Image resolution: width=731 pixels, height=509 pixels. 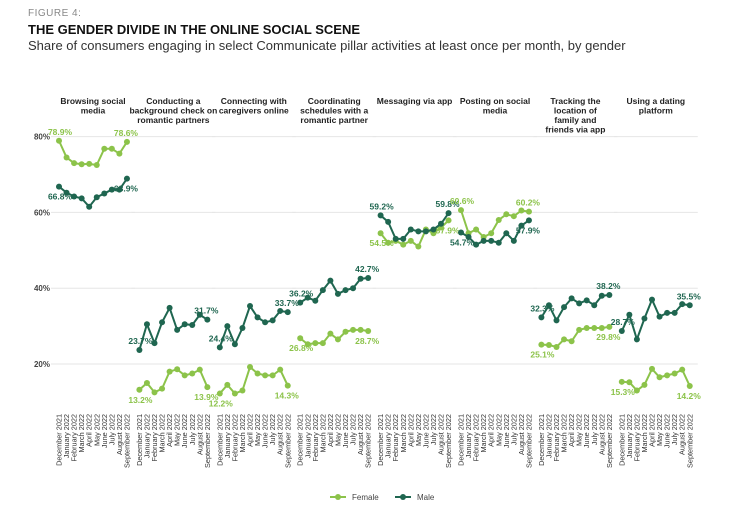 What do you see at coordinates (689, 396) in the screenshot?
I see `data-label: 14.2%` at bounding box center [689, 396].